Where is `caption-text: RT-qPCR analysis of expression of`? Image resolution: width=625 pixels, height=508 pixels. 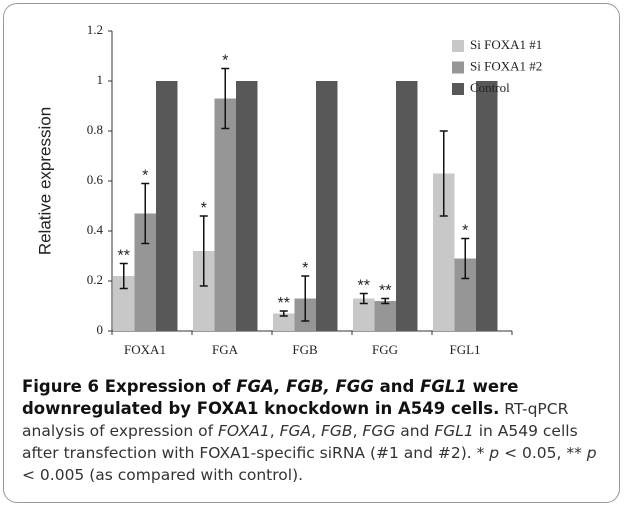 caption-text: RT-qPCR analysis of expression of is located at coordinates (295, 420).